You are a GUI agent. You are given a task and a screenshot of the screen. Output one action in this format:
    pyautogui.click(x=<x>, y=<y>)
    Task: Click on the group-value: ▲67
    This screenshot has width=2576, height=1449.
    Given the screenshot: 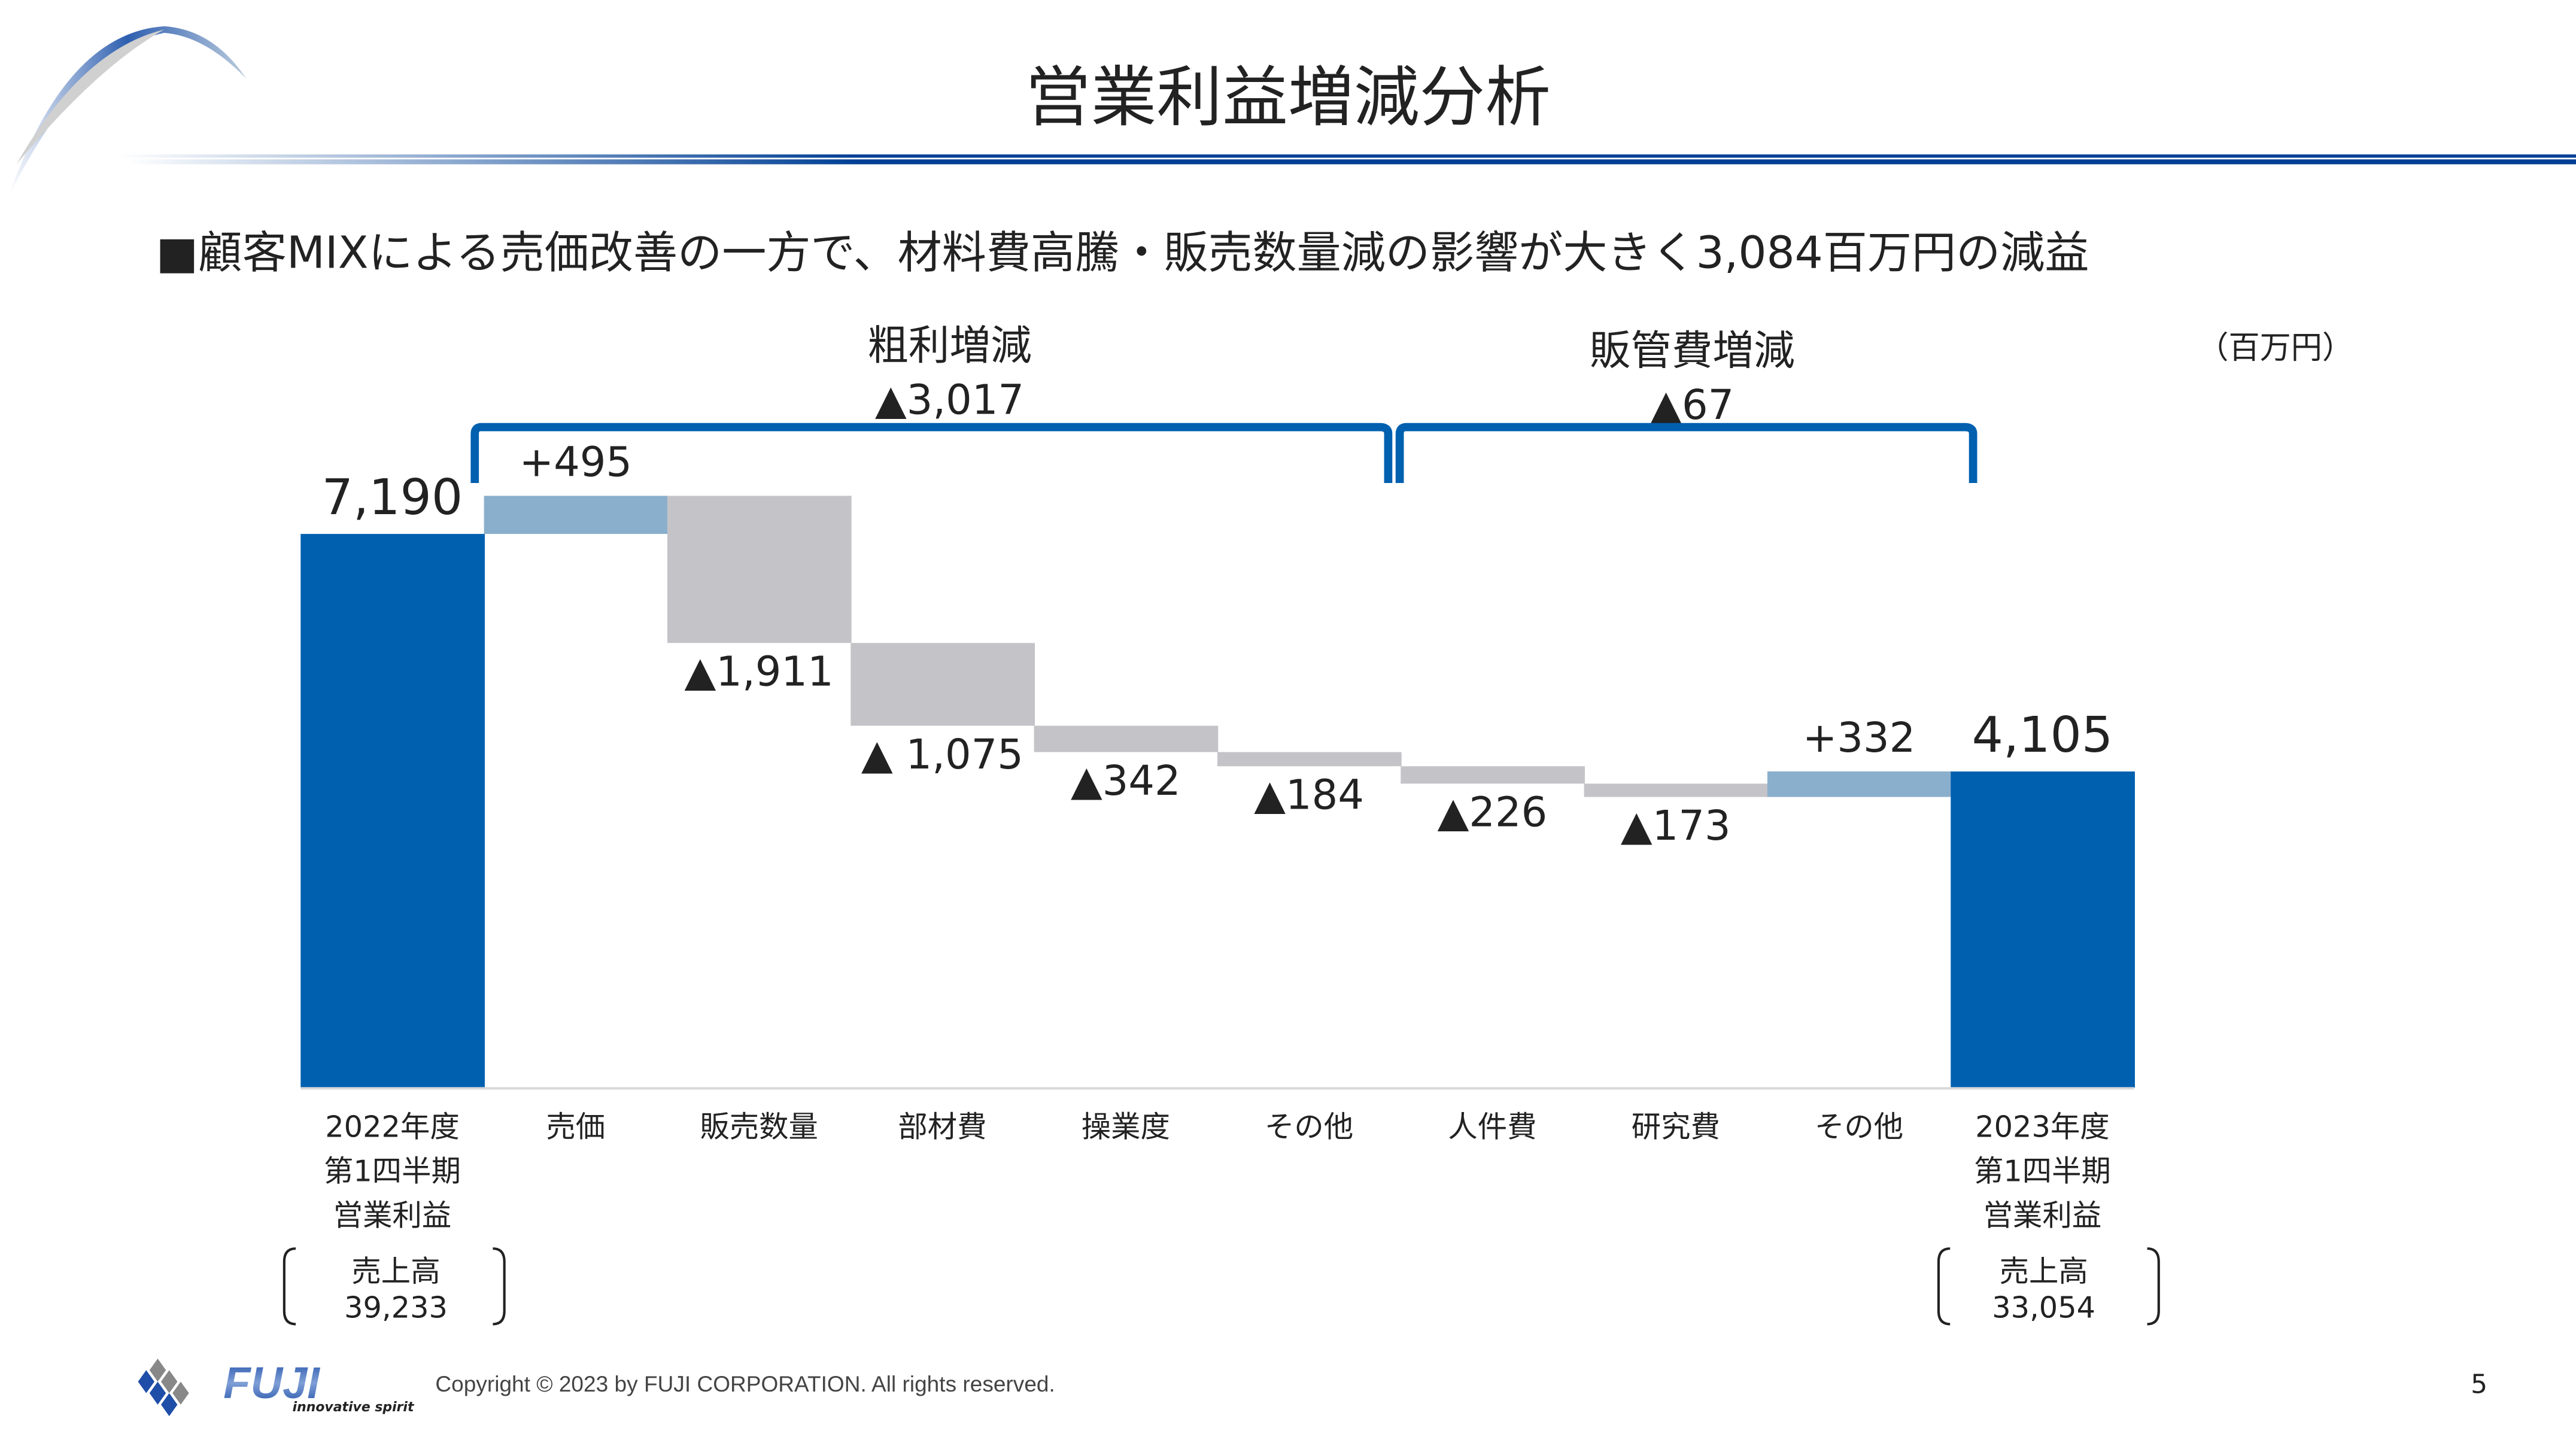 What is the action you would take?
    pyautogui.click(x=1692, y=405)
    